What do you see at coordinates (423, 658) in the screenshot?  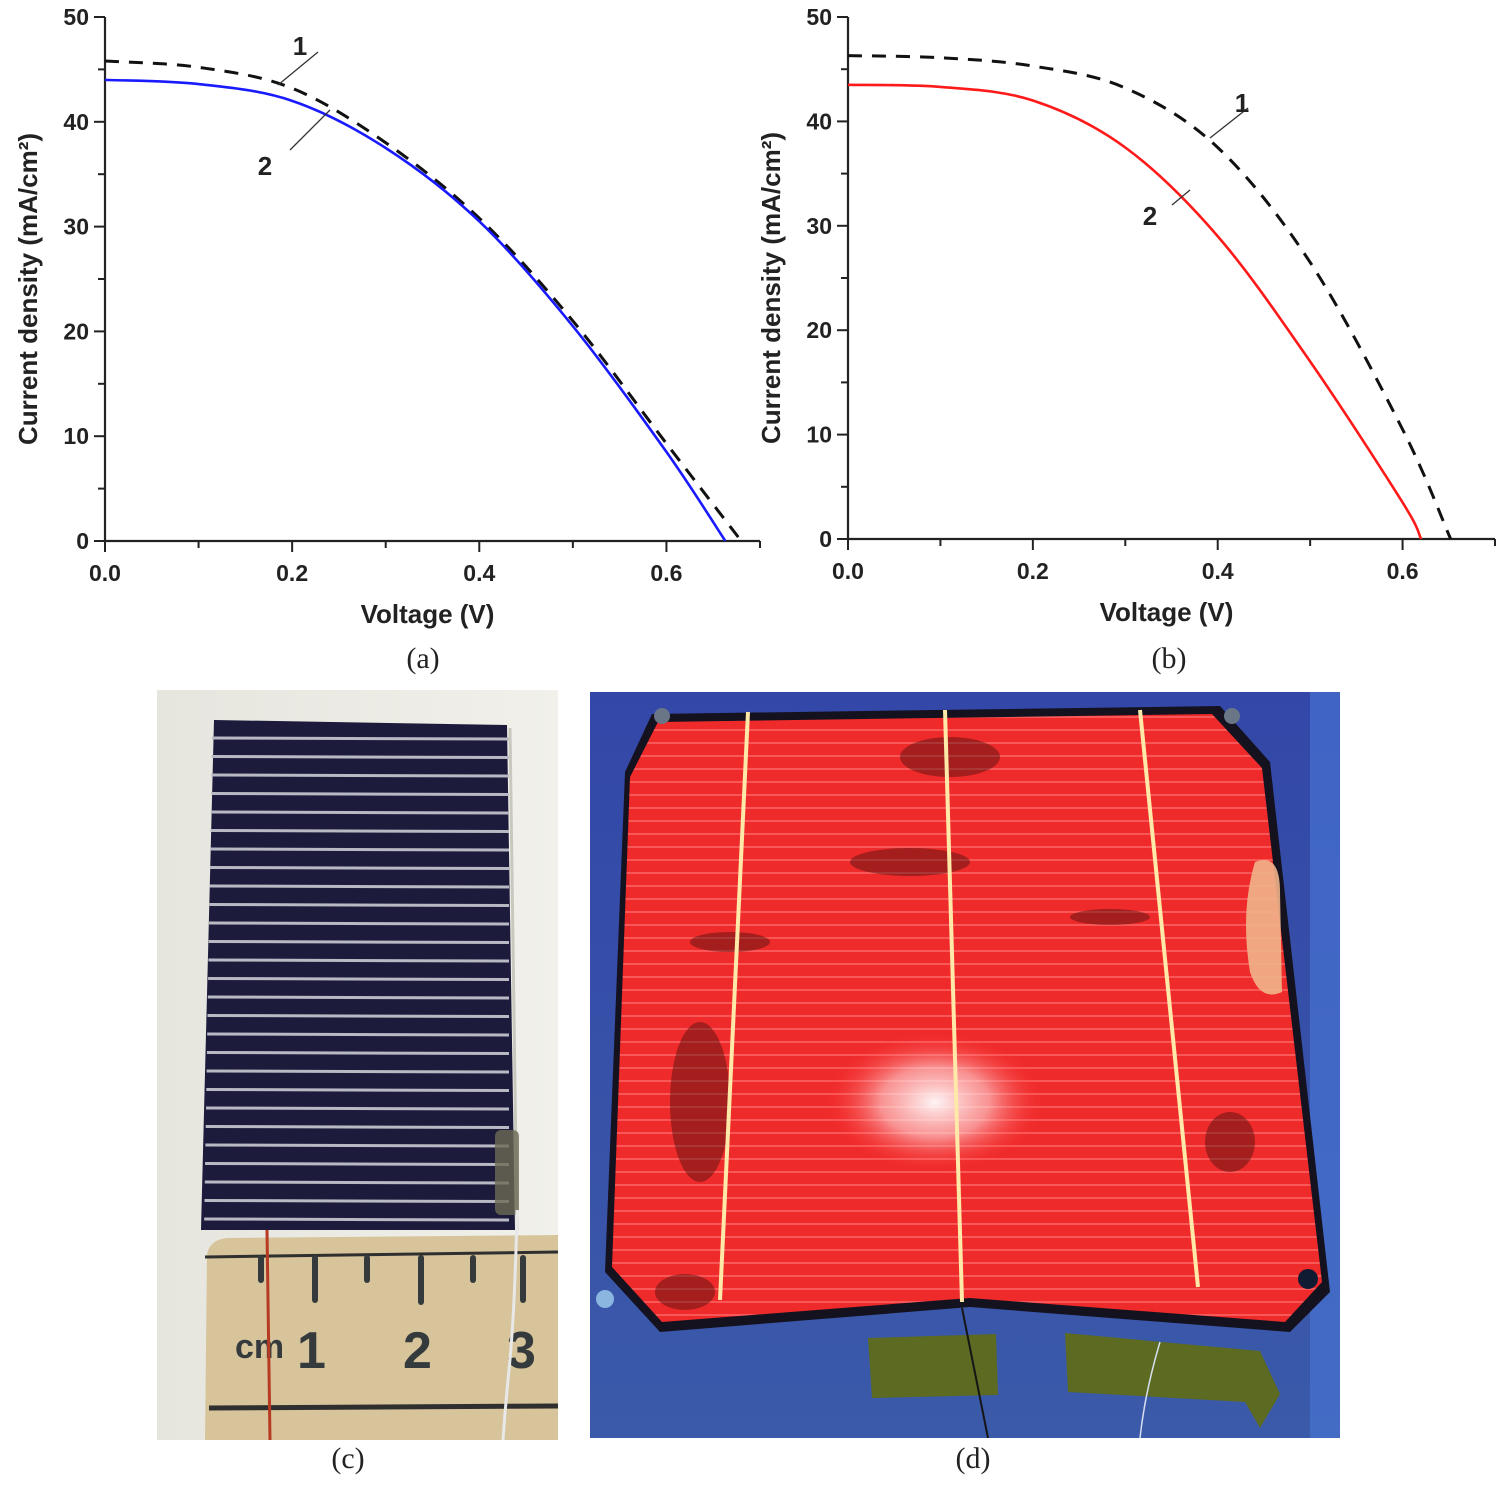 I see `caption-a: (a)` at bounding box center [423, 658].